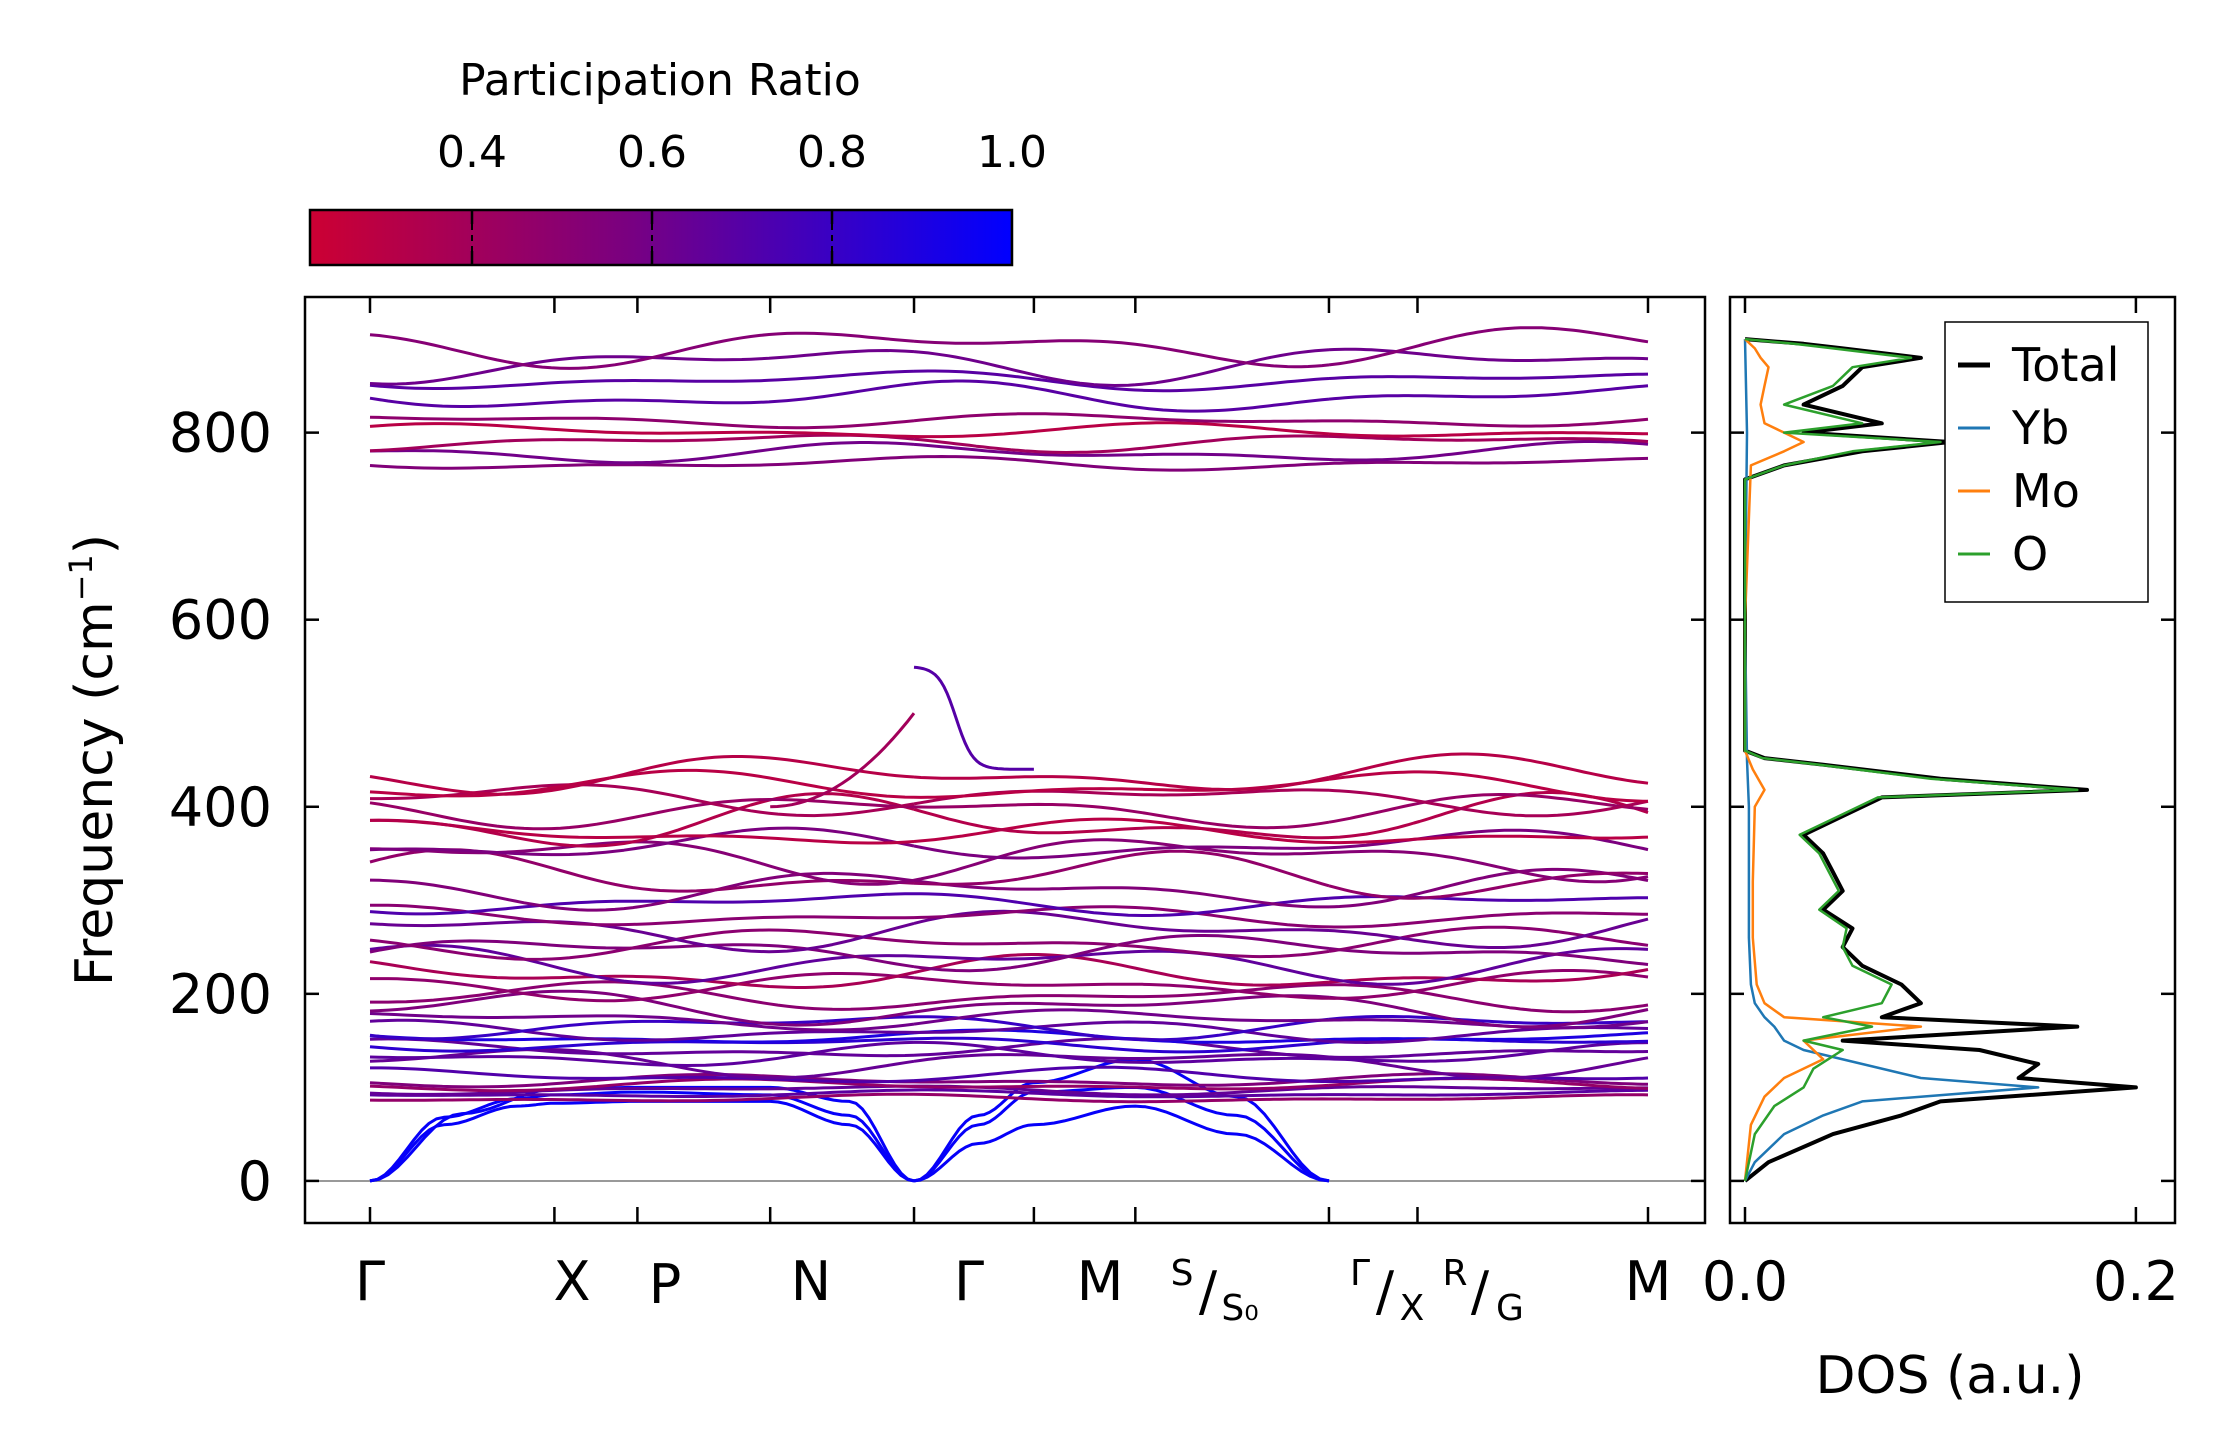 The height and width of the screenshot is (1455, 2231). Describe the element at coordinates (220, 433) in the screenshot. I see `y-tick-label: 800` at that location.